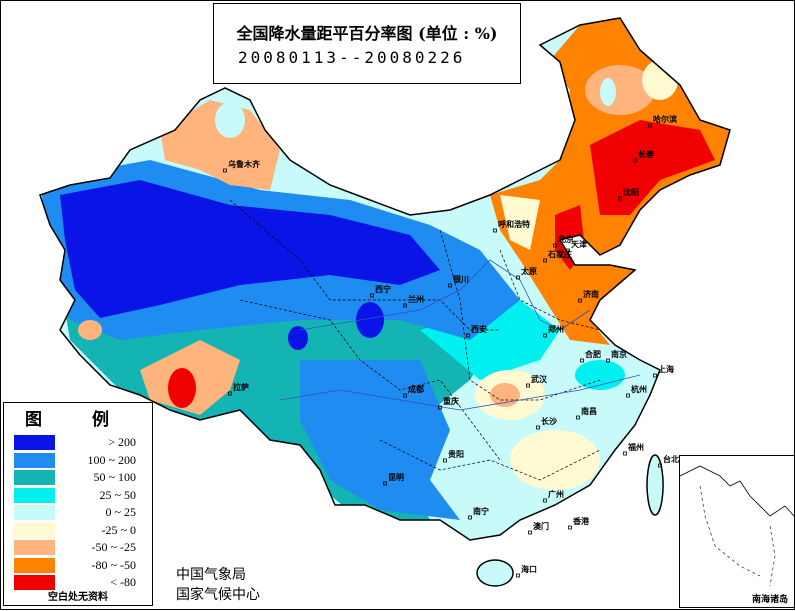 This screenshot has height=611, width=795. Describe the element at coordinates (78, 420) in the screenshot. I see `legend-title: 图 例` at that location.